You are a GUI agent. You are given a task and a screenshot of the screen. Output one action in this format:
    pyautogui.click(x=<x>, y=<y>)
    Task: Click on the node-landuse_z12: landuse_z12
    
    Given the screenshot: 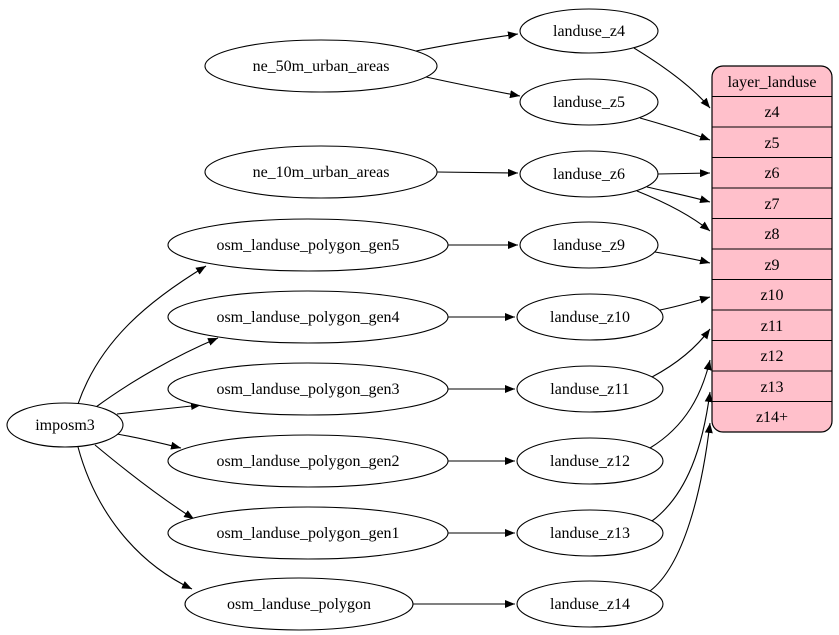 What is the action you would take?
    pyautogui.click(x=590, y=461)
    